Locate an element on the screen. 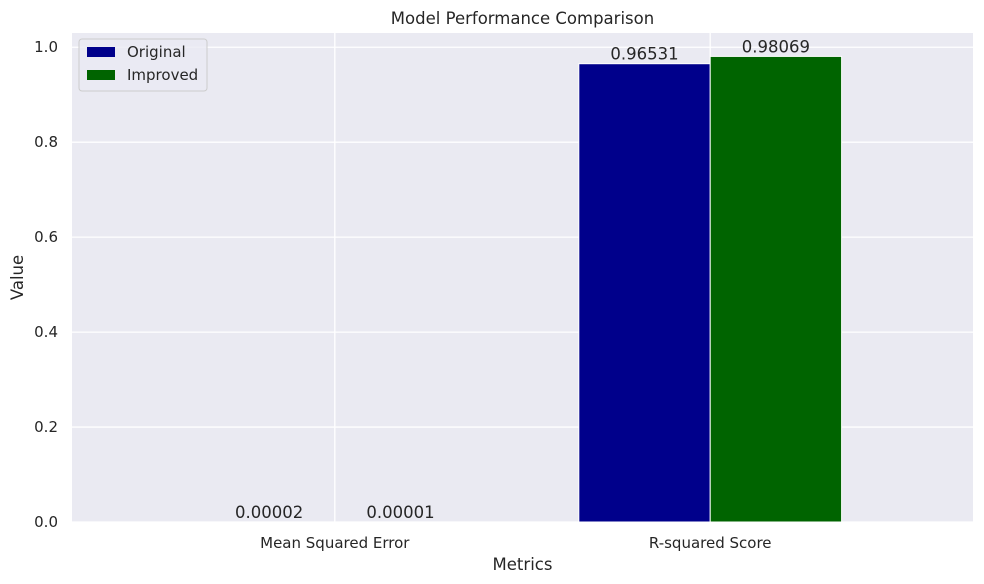 This screenshot has height=584, width=984. y-tick-label: 0.6 is located at coordinates (46, 237).